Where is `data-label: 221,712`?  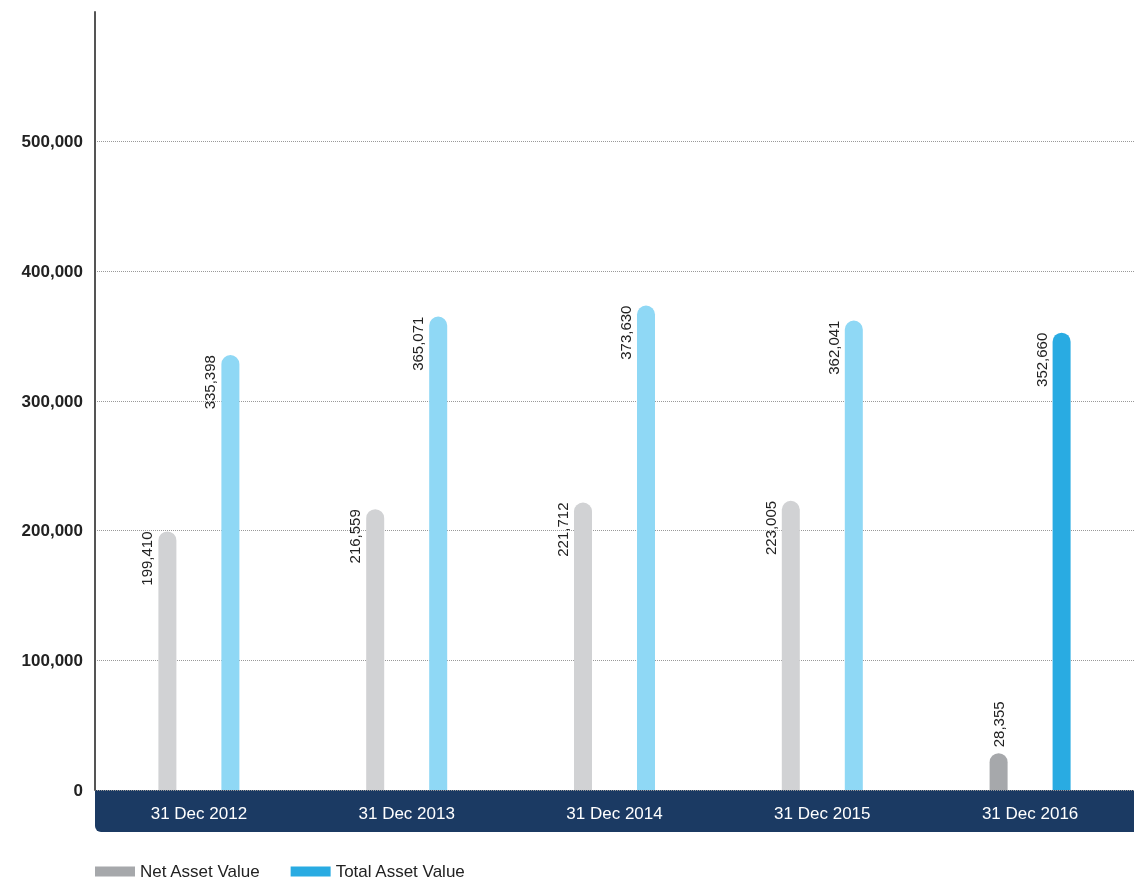 data-label: 221,712 is located at coordinates (562, 529).